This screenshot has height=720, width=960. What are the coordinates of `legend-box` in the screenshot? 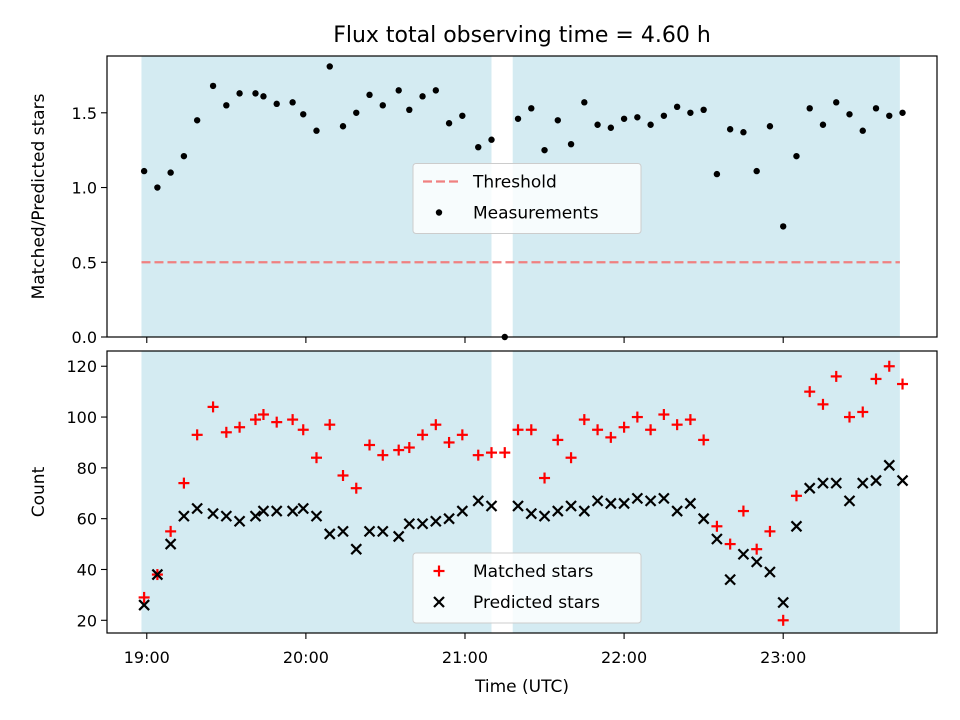 It's located at (527, 588).